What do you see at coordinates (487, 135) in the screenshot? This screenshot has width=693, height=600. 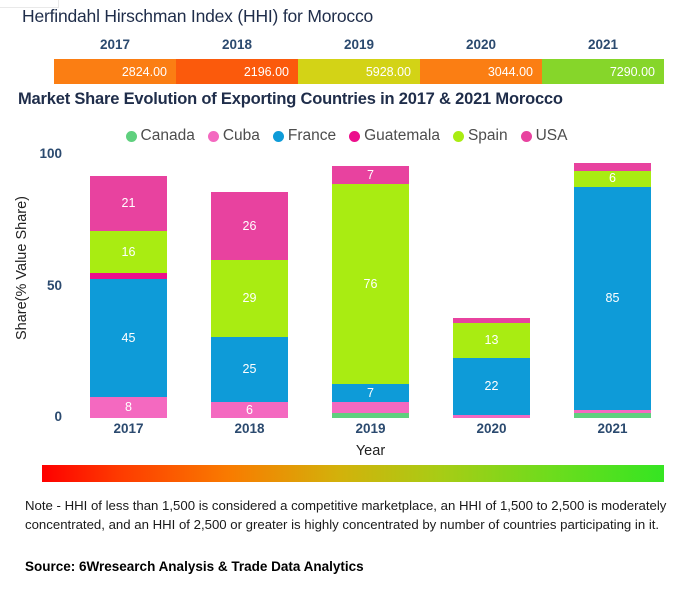 I see `legend-label: Spain` at bounding box center [487, 135].